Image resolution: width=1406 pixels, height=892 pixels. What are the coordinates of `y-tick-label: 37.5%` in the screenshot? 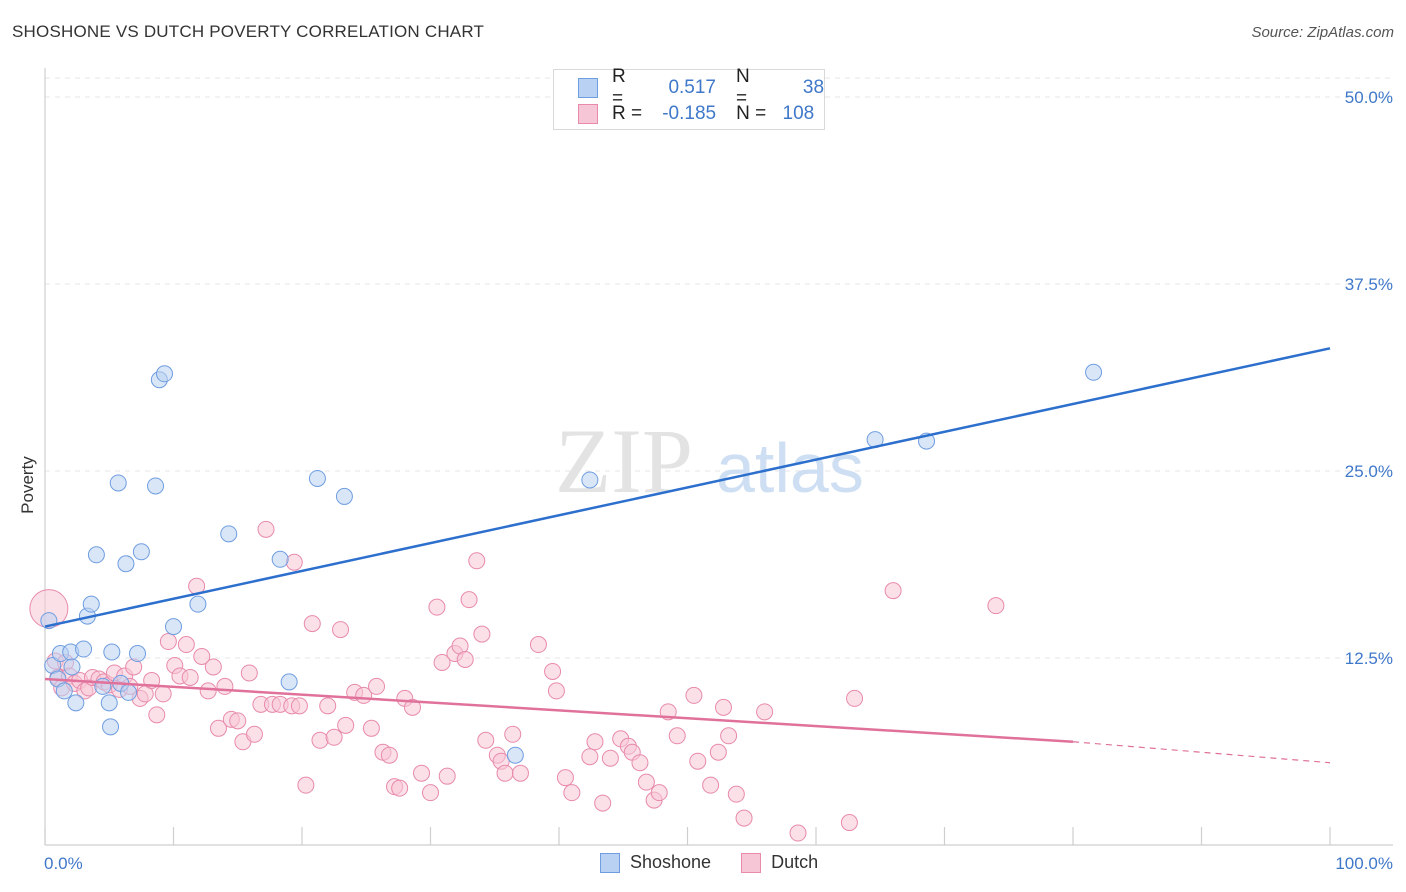 It's located at (1369, 284).